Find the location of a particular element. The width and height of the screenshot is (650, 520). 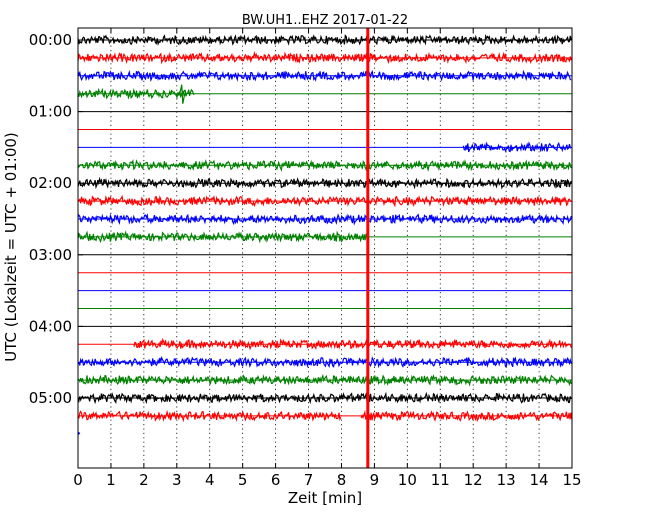

y-tick-label: 01:00 is located at coordinates (50, 112).